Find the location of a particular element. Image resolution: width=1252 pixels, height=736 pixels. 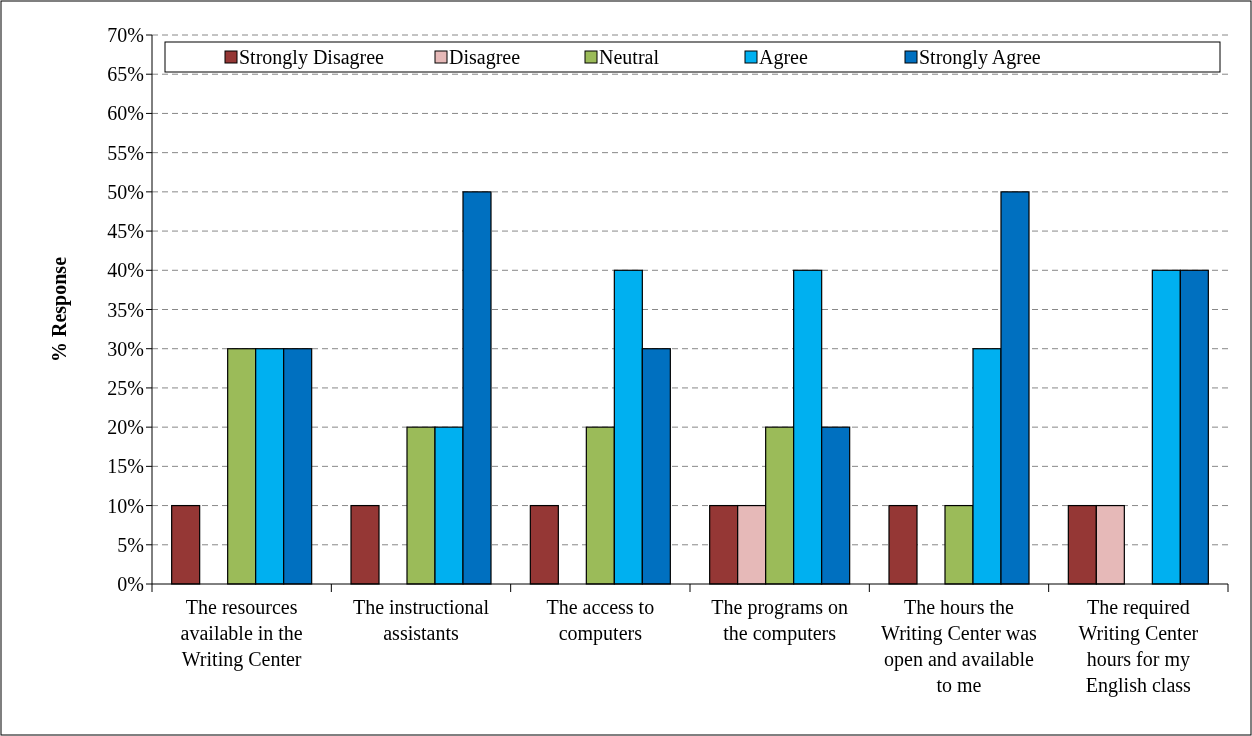

y-tick-label: 60% is located at coordinates (125, 113).